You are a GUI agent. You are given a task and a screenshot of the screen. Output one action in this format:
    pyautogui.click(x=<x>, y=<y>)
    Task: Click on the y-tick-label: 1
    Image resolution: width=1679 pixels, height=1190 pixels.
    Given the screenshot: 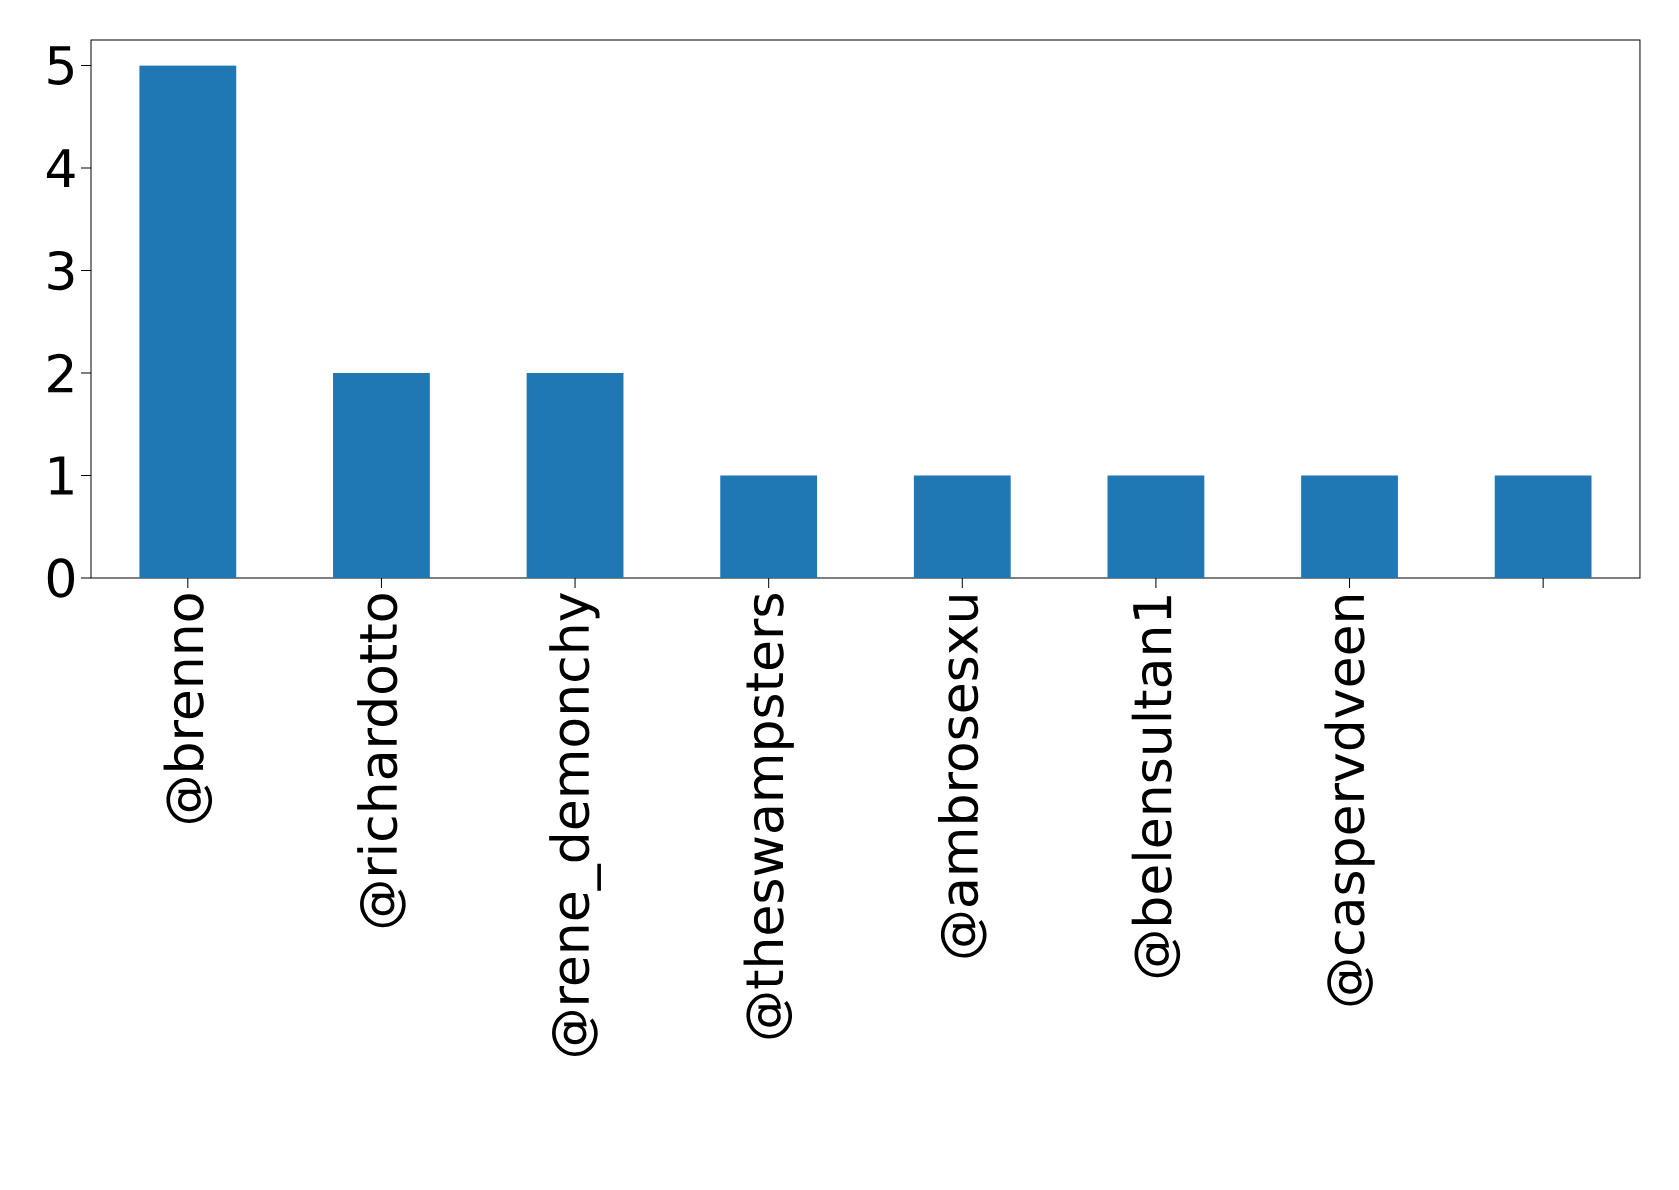 What is the action you would take?
    pyautogui.click(x=61, y=475)
    